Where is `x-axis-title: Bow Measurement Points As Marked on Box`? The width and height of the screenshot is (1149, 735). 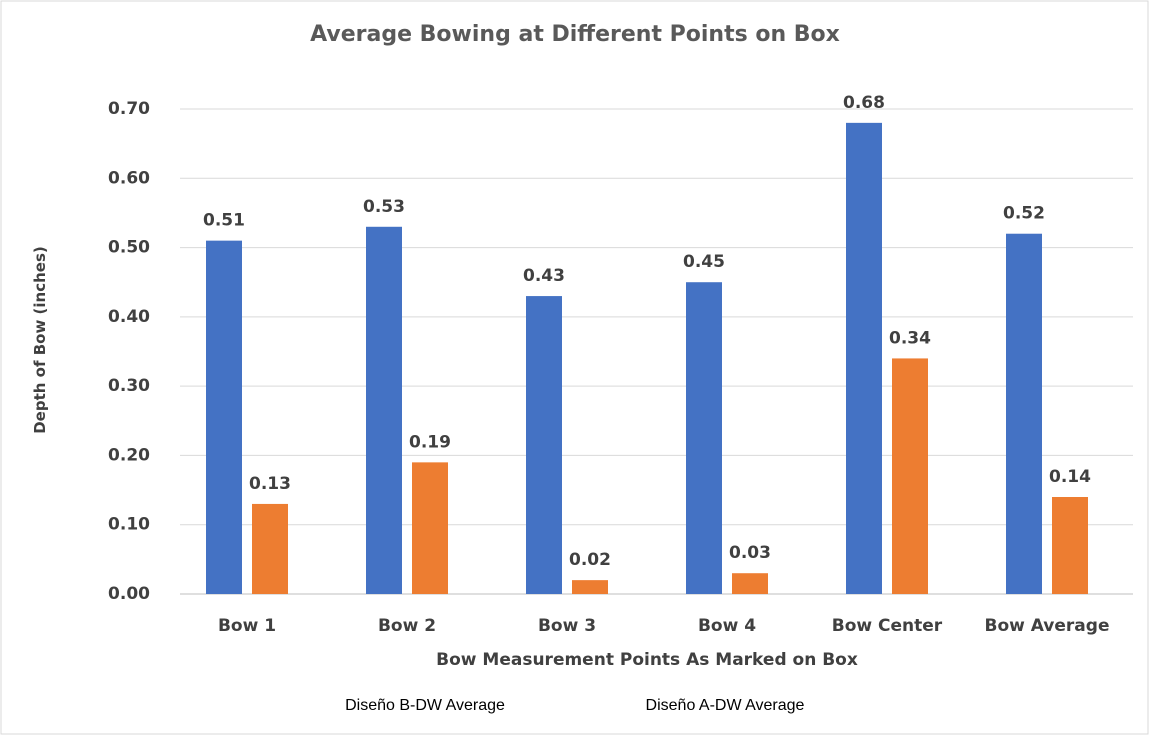
x-axis-title: Bow Measurement Points As Marked on Box is located at coordinates (647, 660).